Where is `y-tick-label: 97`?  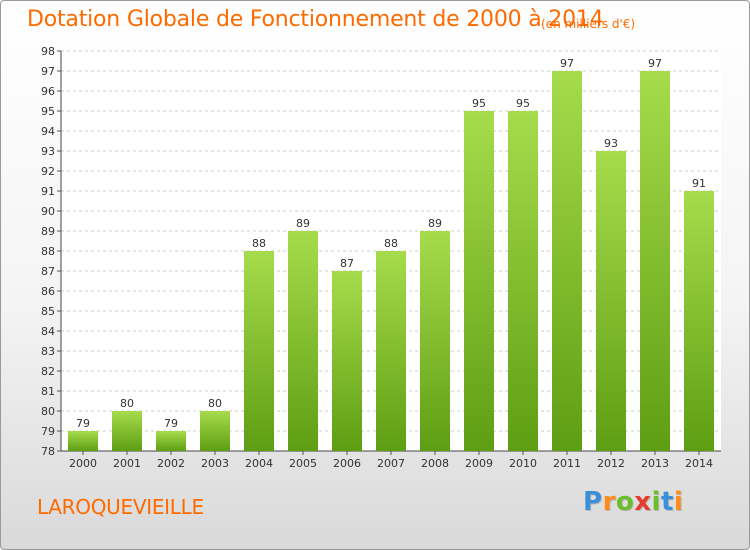
y-tick-label: 97 is located at coordinates (48, 71).